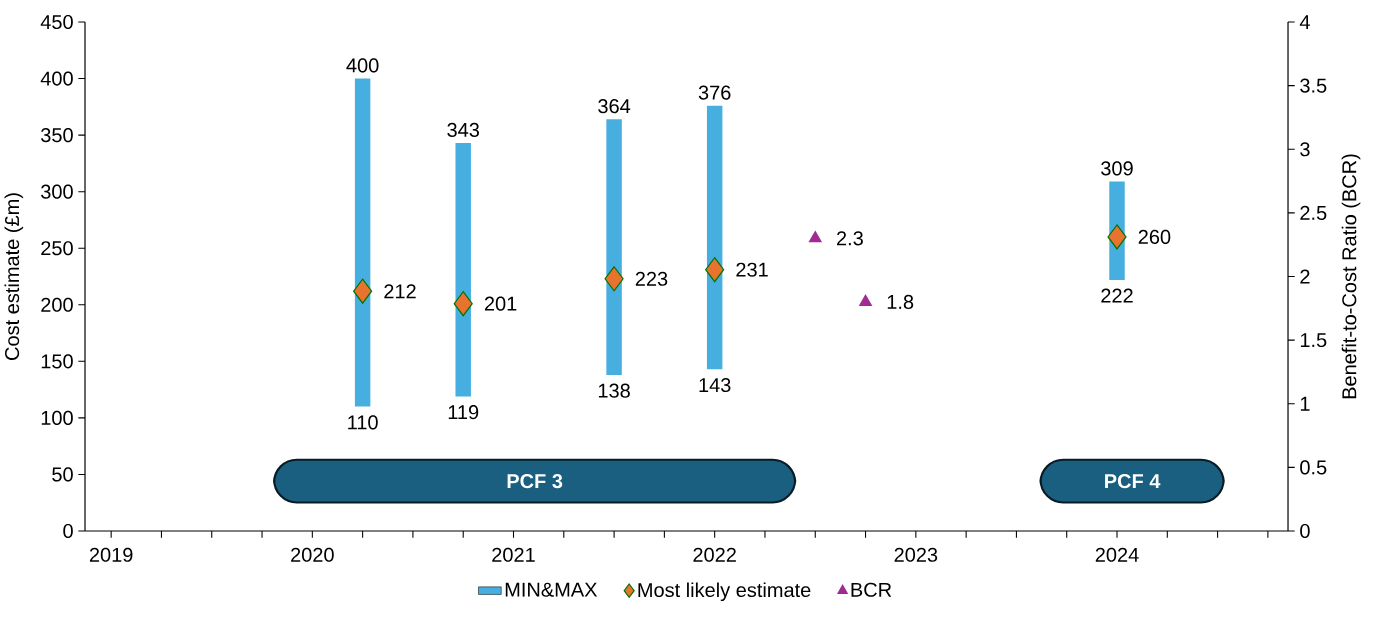 The image size is (1373, 619). Describe the element at coordinates (57, 135) in the screenshot. I see `y-tick-label: 350` at that location.